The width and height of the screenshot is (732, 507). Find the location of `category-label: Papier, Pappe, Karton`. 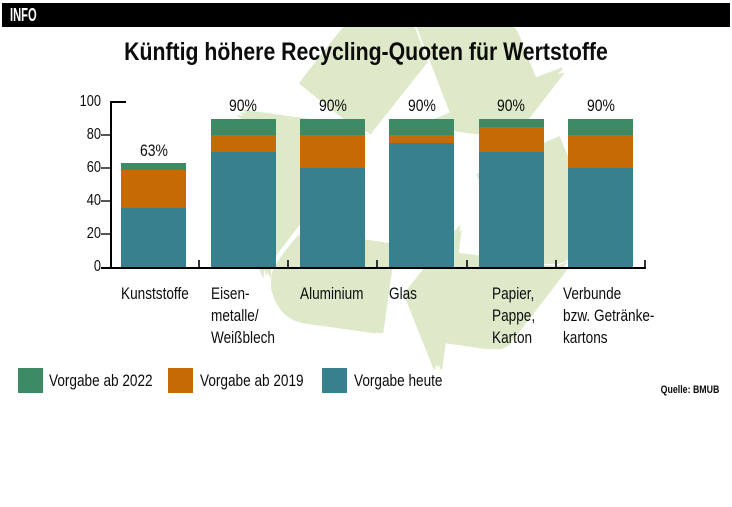

category-label: Papier, Pappe, Karton is located at coordinates (513, 315).